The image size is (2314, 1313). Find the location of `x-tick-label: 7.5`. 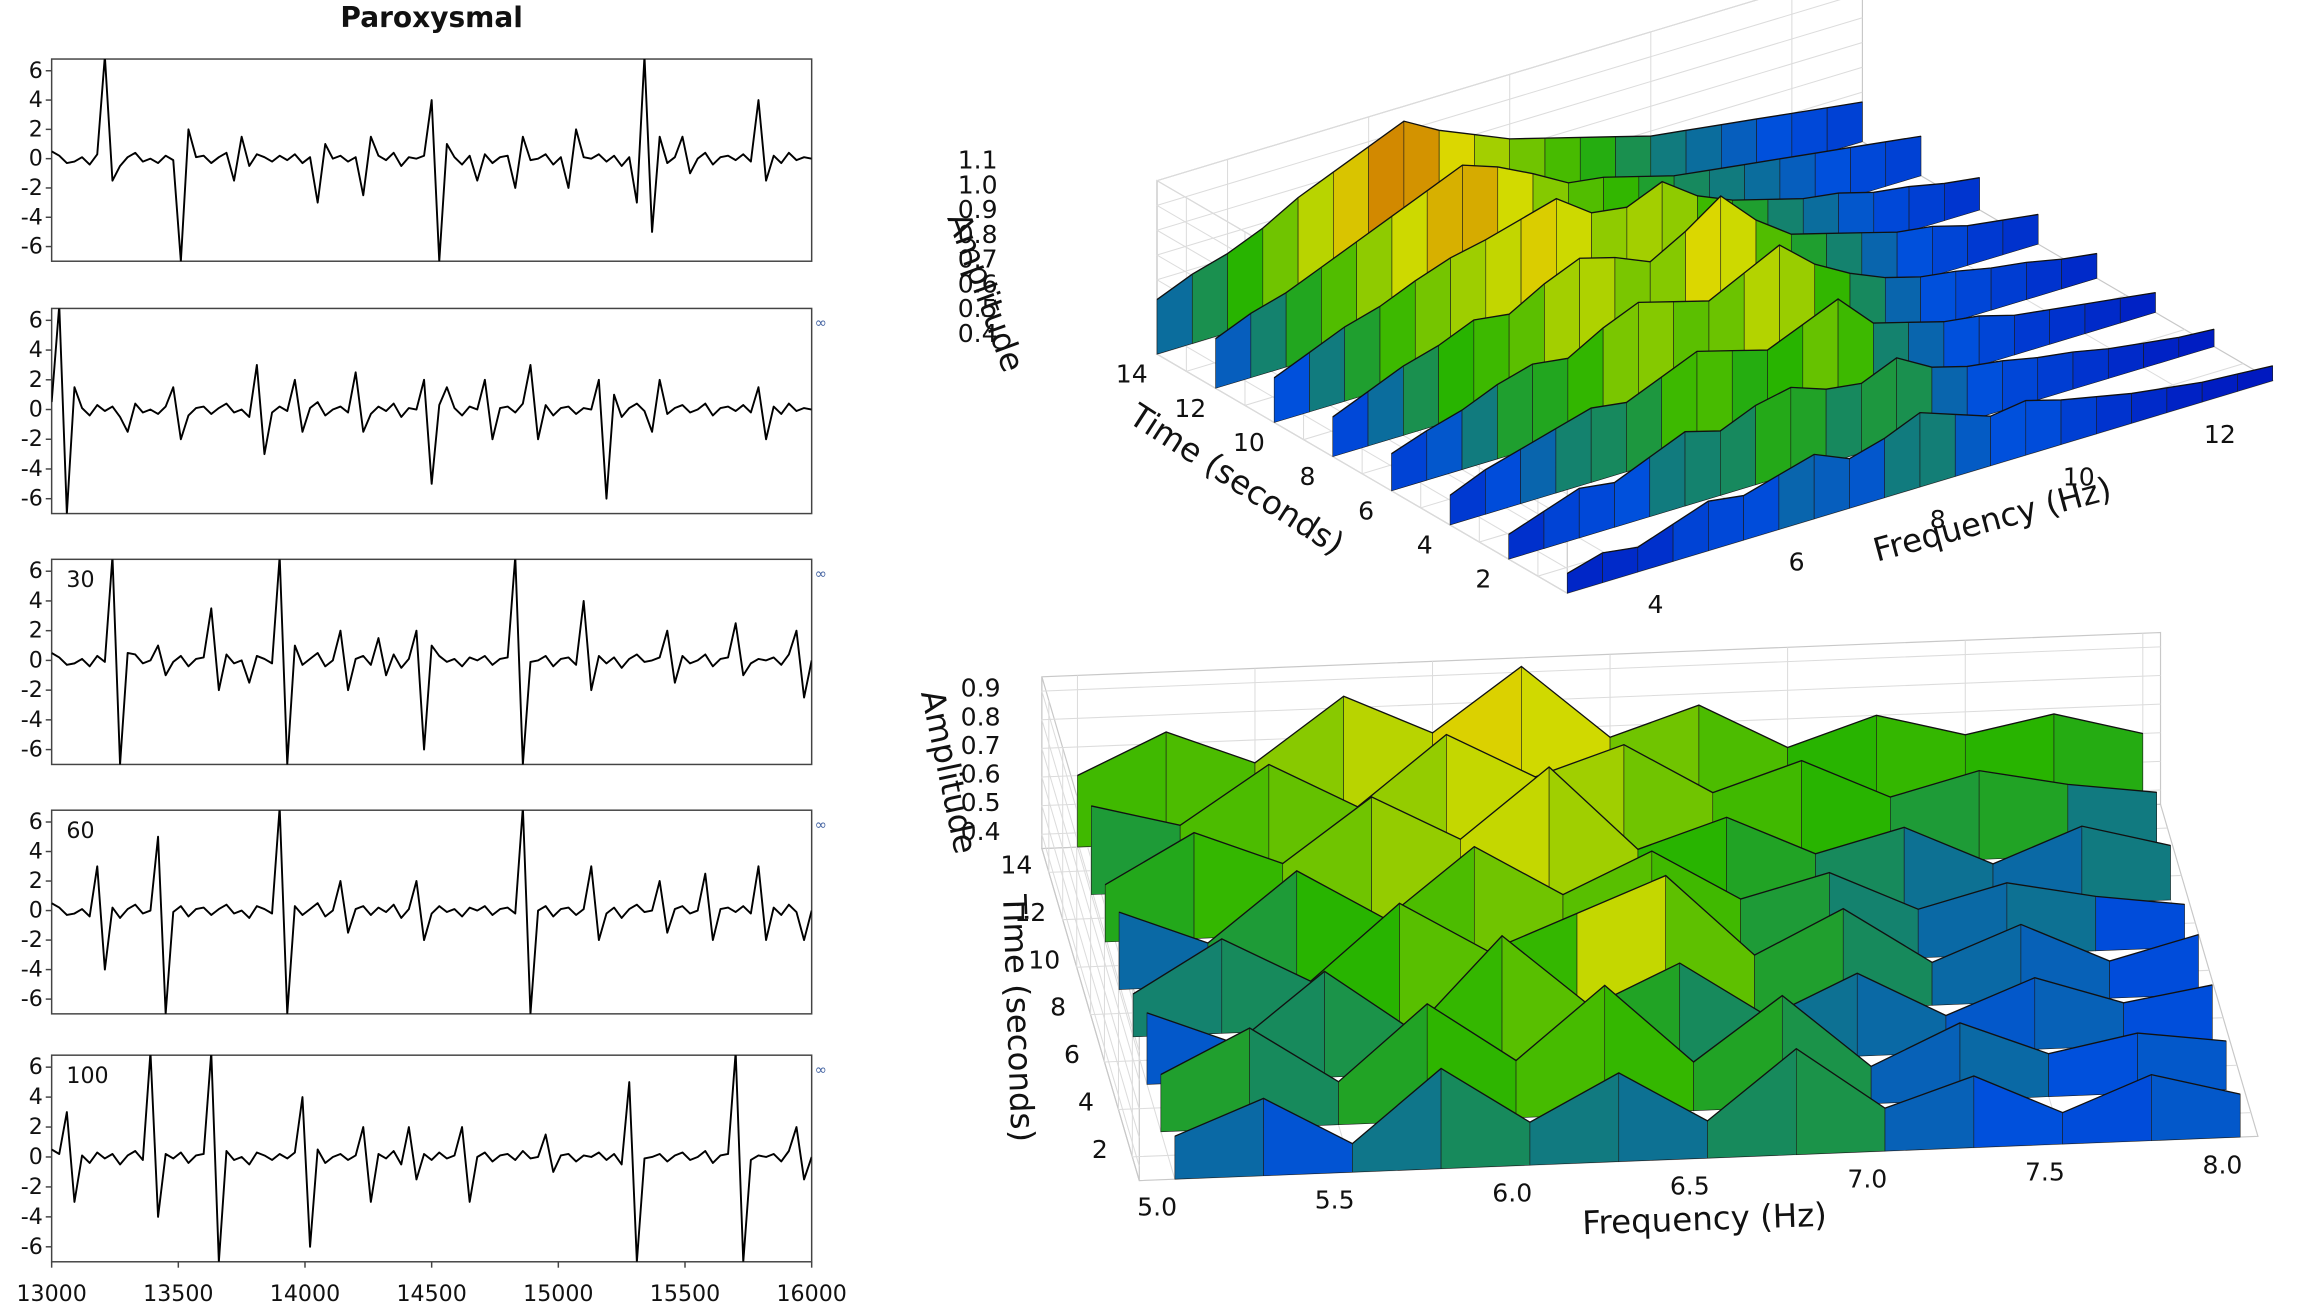

x-tick-label: 7.5 is located at coordinates (2045, 1172).